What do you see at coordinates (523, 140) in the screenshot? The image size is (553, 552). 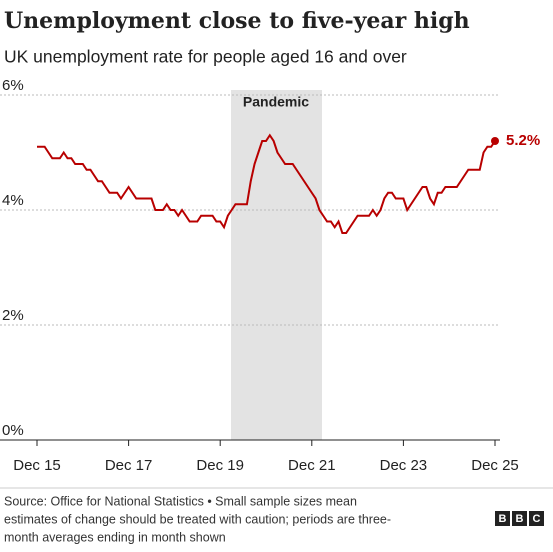 I see `value-label: 5.2%` at bounding box center [523, 140].